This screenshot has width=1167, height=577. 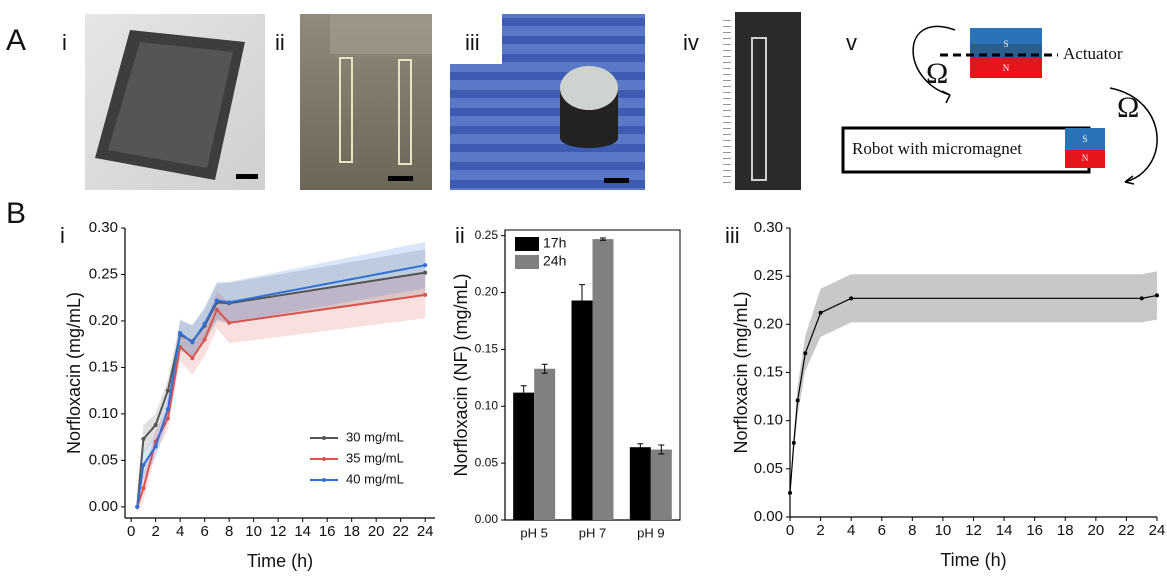 I want to click on x-tick-label: 12, so click(x=973, y=530).